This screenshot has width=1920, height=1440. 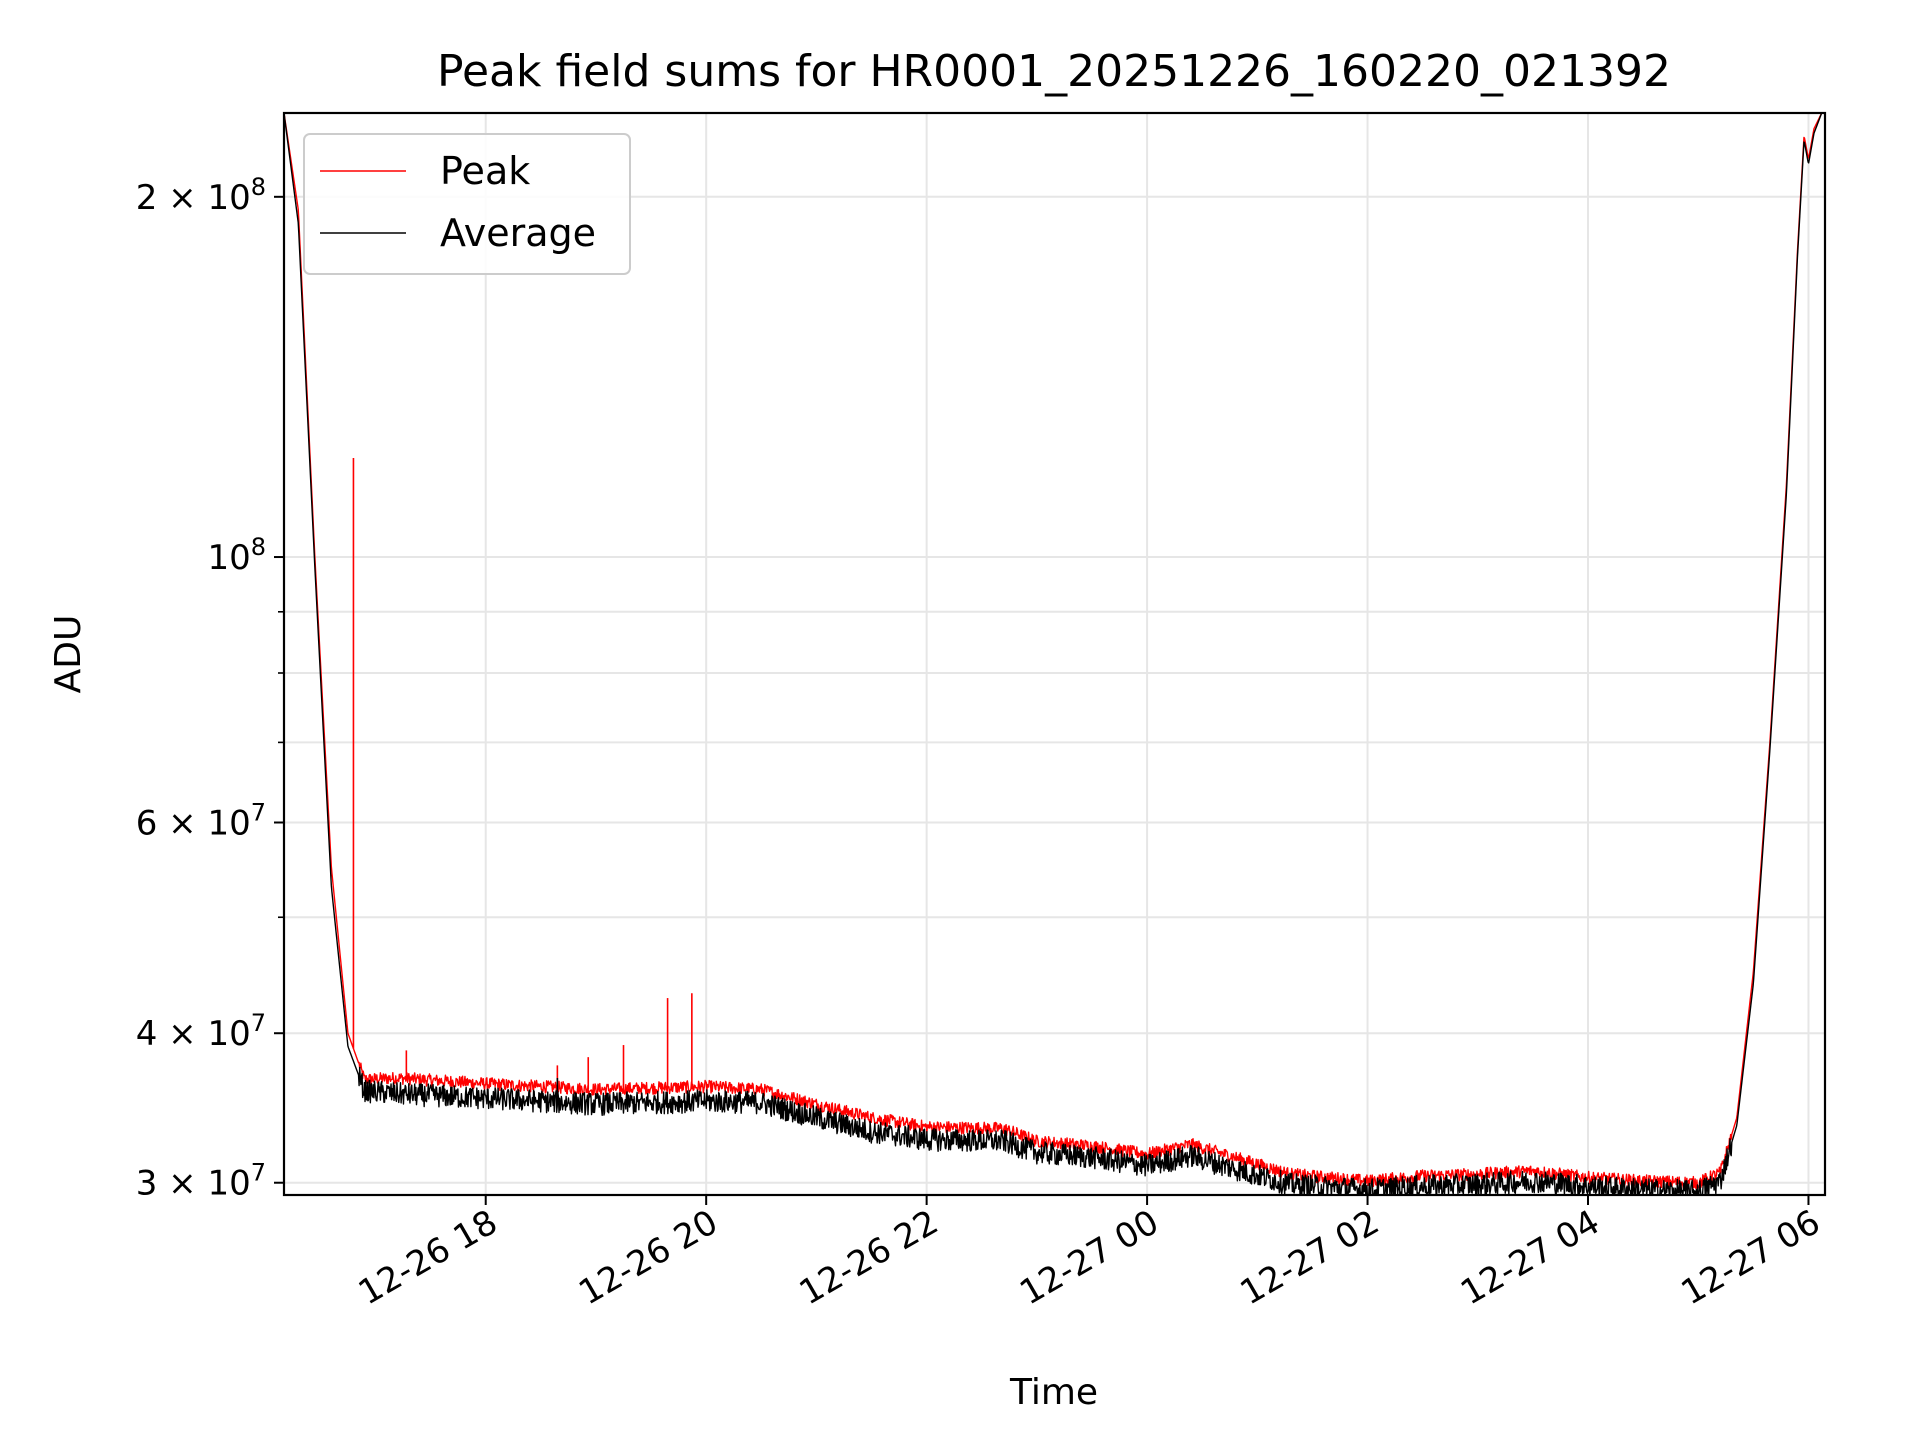 I want to click on legend-peak-label: Peak, so click(x=485, y=171).